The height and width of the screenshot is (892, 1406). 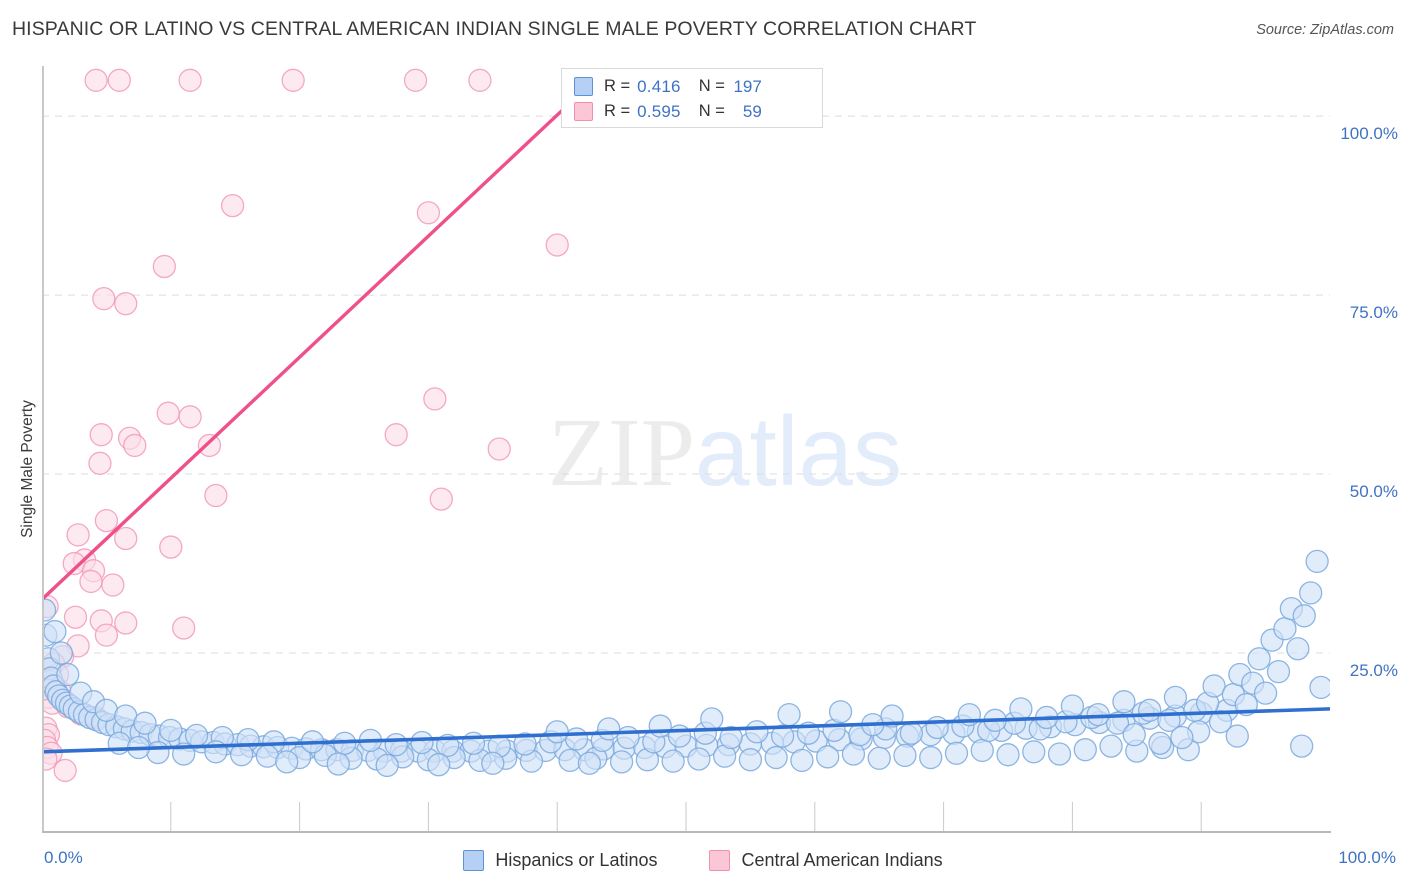 I want to click on y-tick-label-75: 75.0%, so click(x=1373, y=313).